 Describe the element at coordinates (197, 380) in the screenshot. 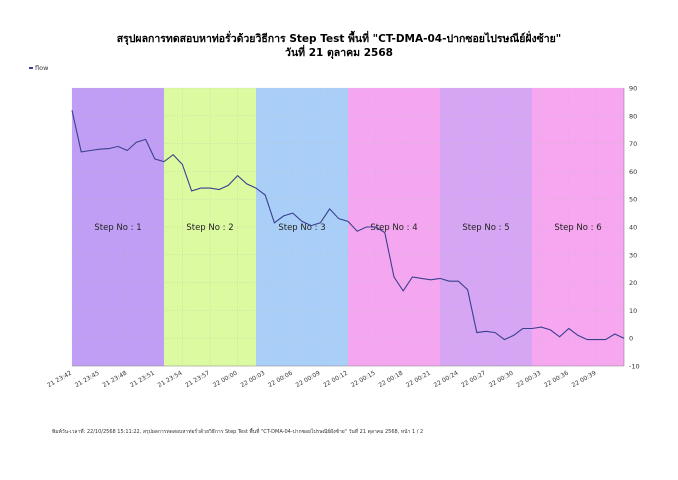

I see `x-tick-label: 21 23:57` at that location.